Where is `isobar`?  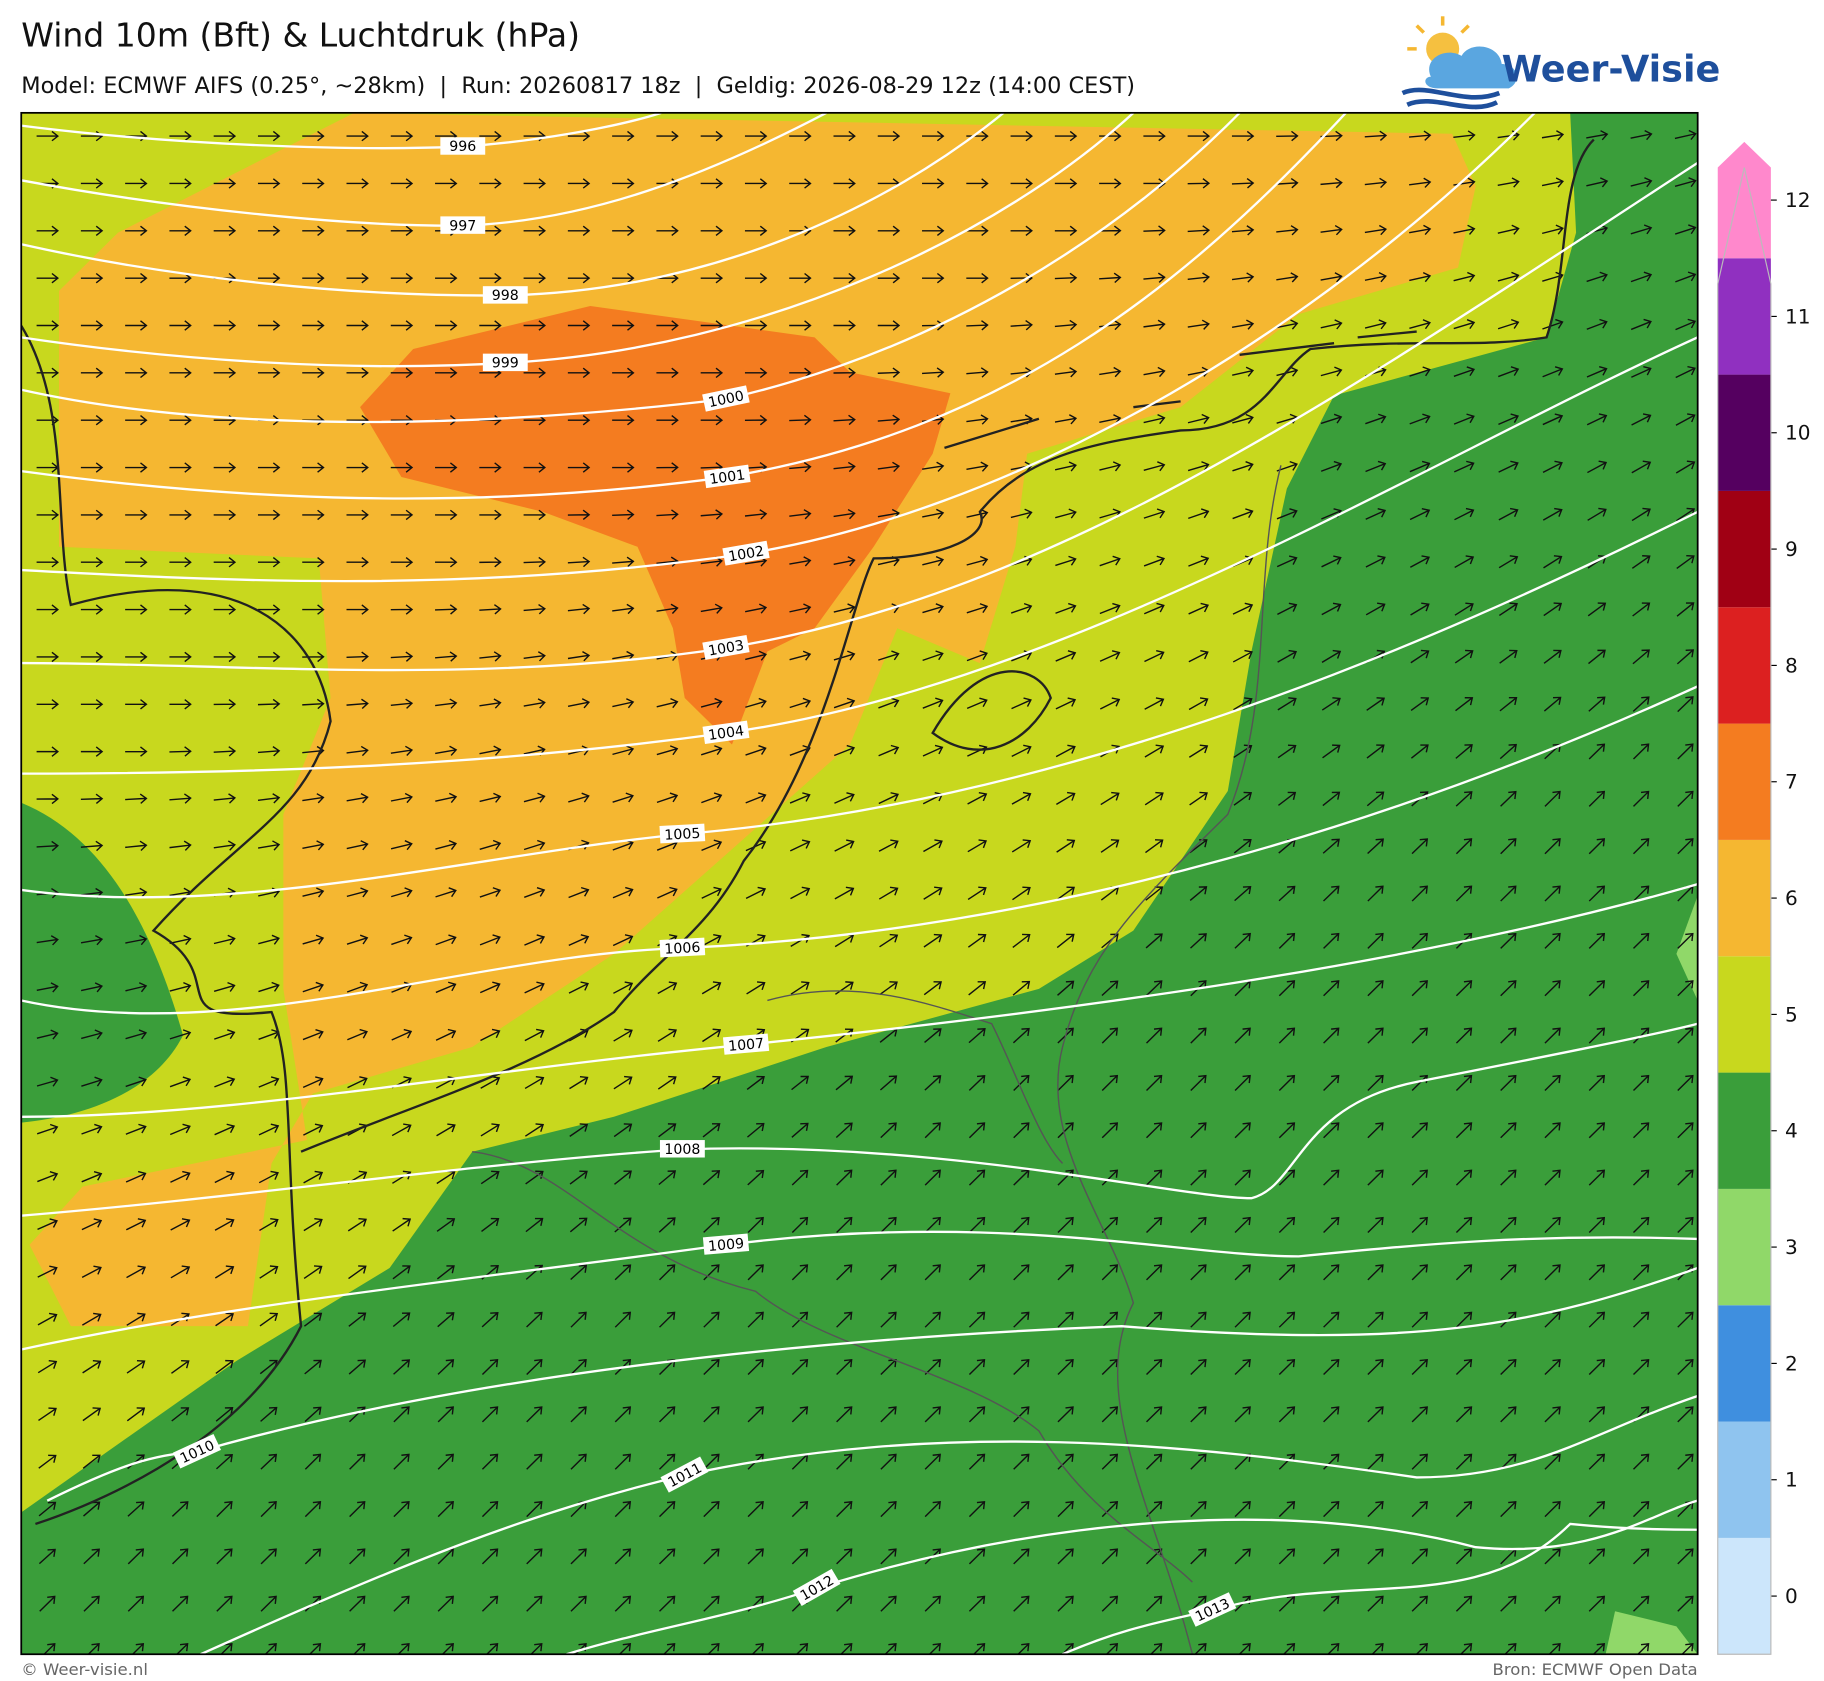 isobar is located at coordinates (859, 1000).